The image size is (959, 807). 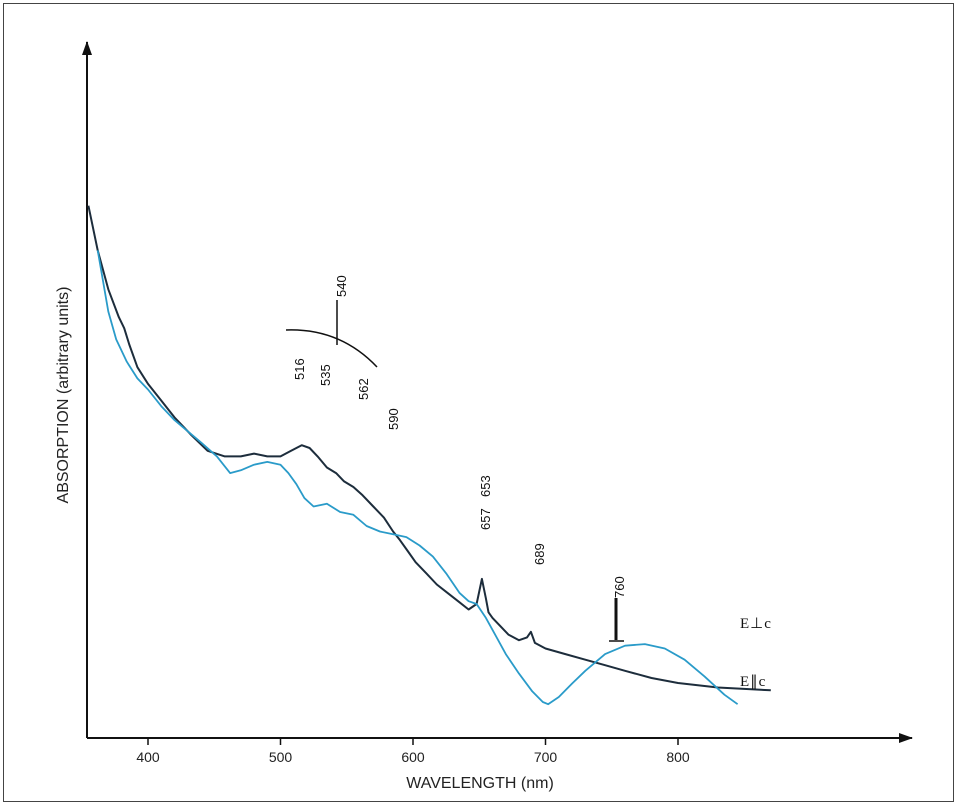 What do you see at coordinates (413, 757) in the screenshot?
I see `x-tick-label-600: 600` at bounding box center [413, 757].